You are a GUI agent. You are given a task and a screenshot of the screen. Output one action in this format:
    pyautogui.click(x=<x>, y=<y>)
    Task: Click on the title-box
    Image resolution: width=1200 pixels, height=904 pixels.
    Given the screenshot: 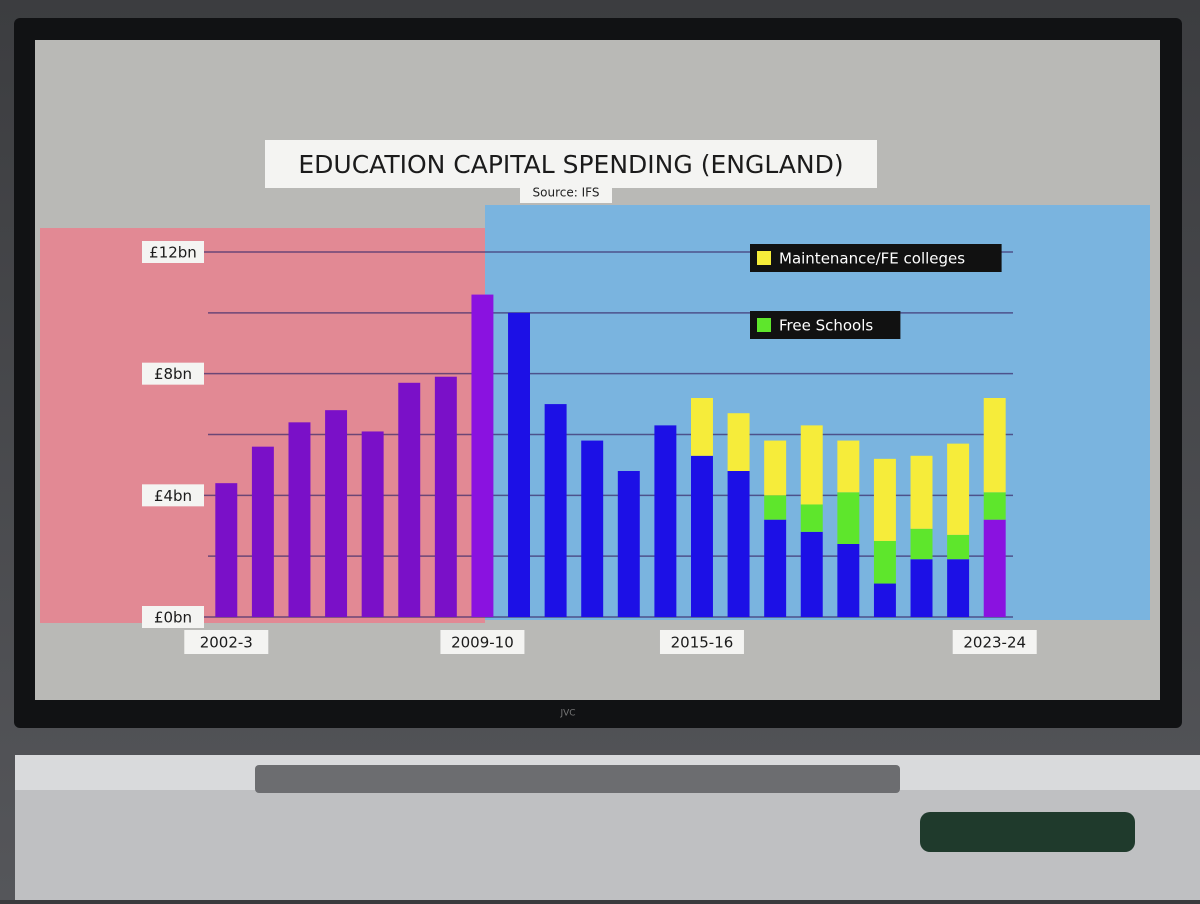 What is the action you would take?
    pyautogui.click(x=571, y=164)
    